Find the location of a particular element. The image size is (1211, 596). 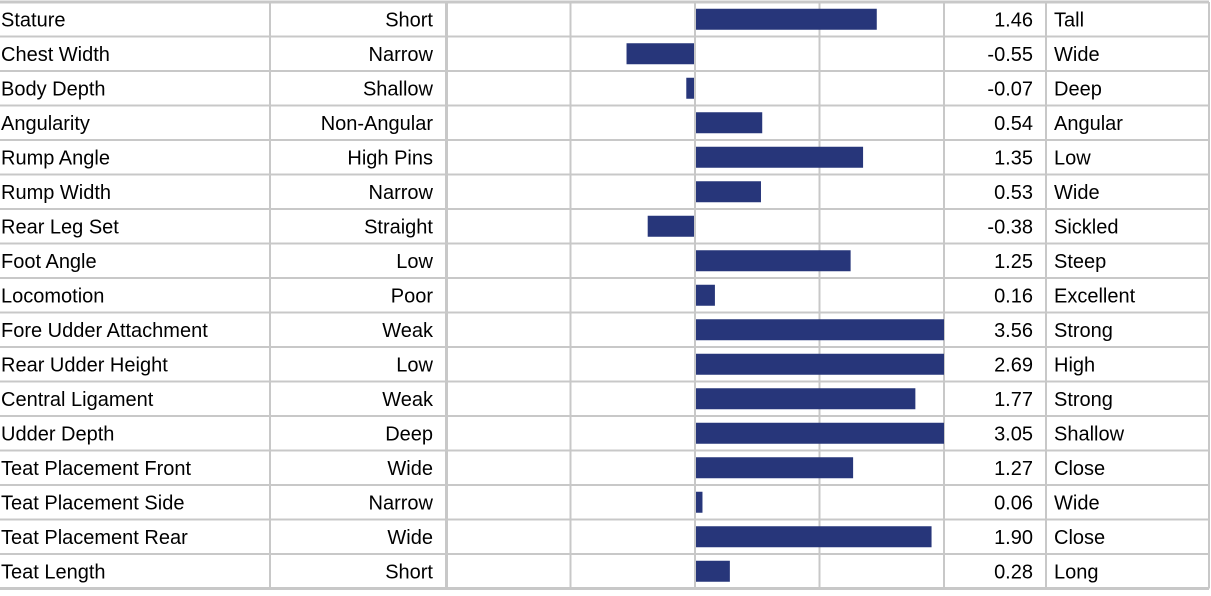

value-label: 0.28 is located at coordinates (1013, 572).